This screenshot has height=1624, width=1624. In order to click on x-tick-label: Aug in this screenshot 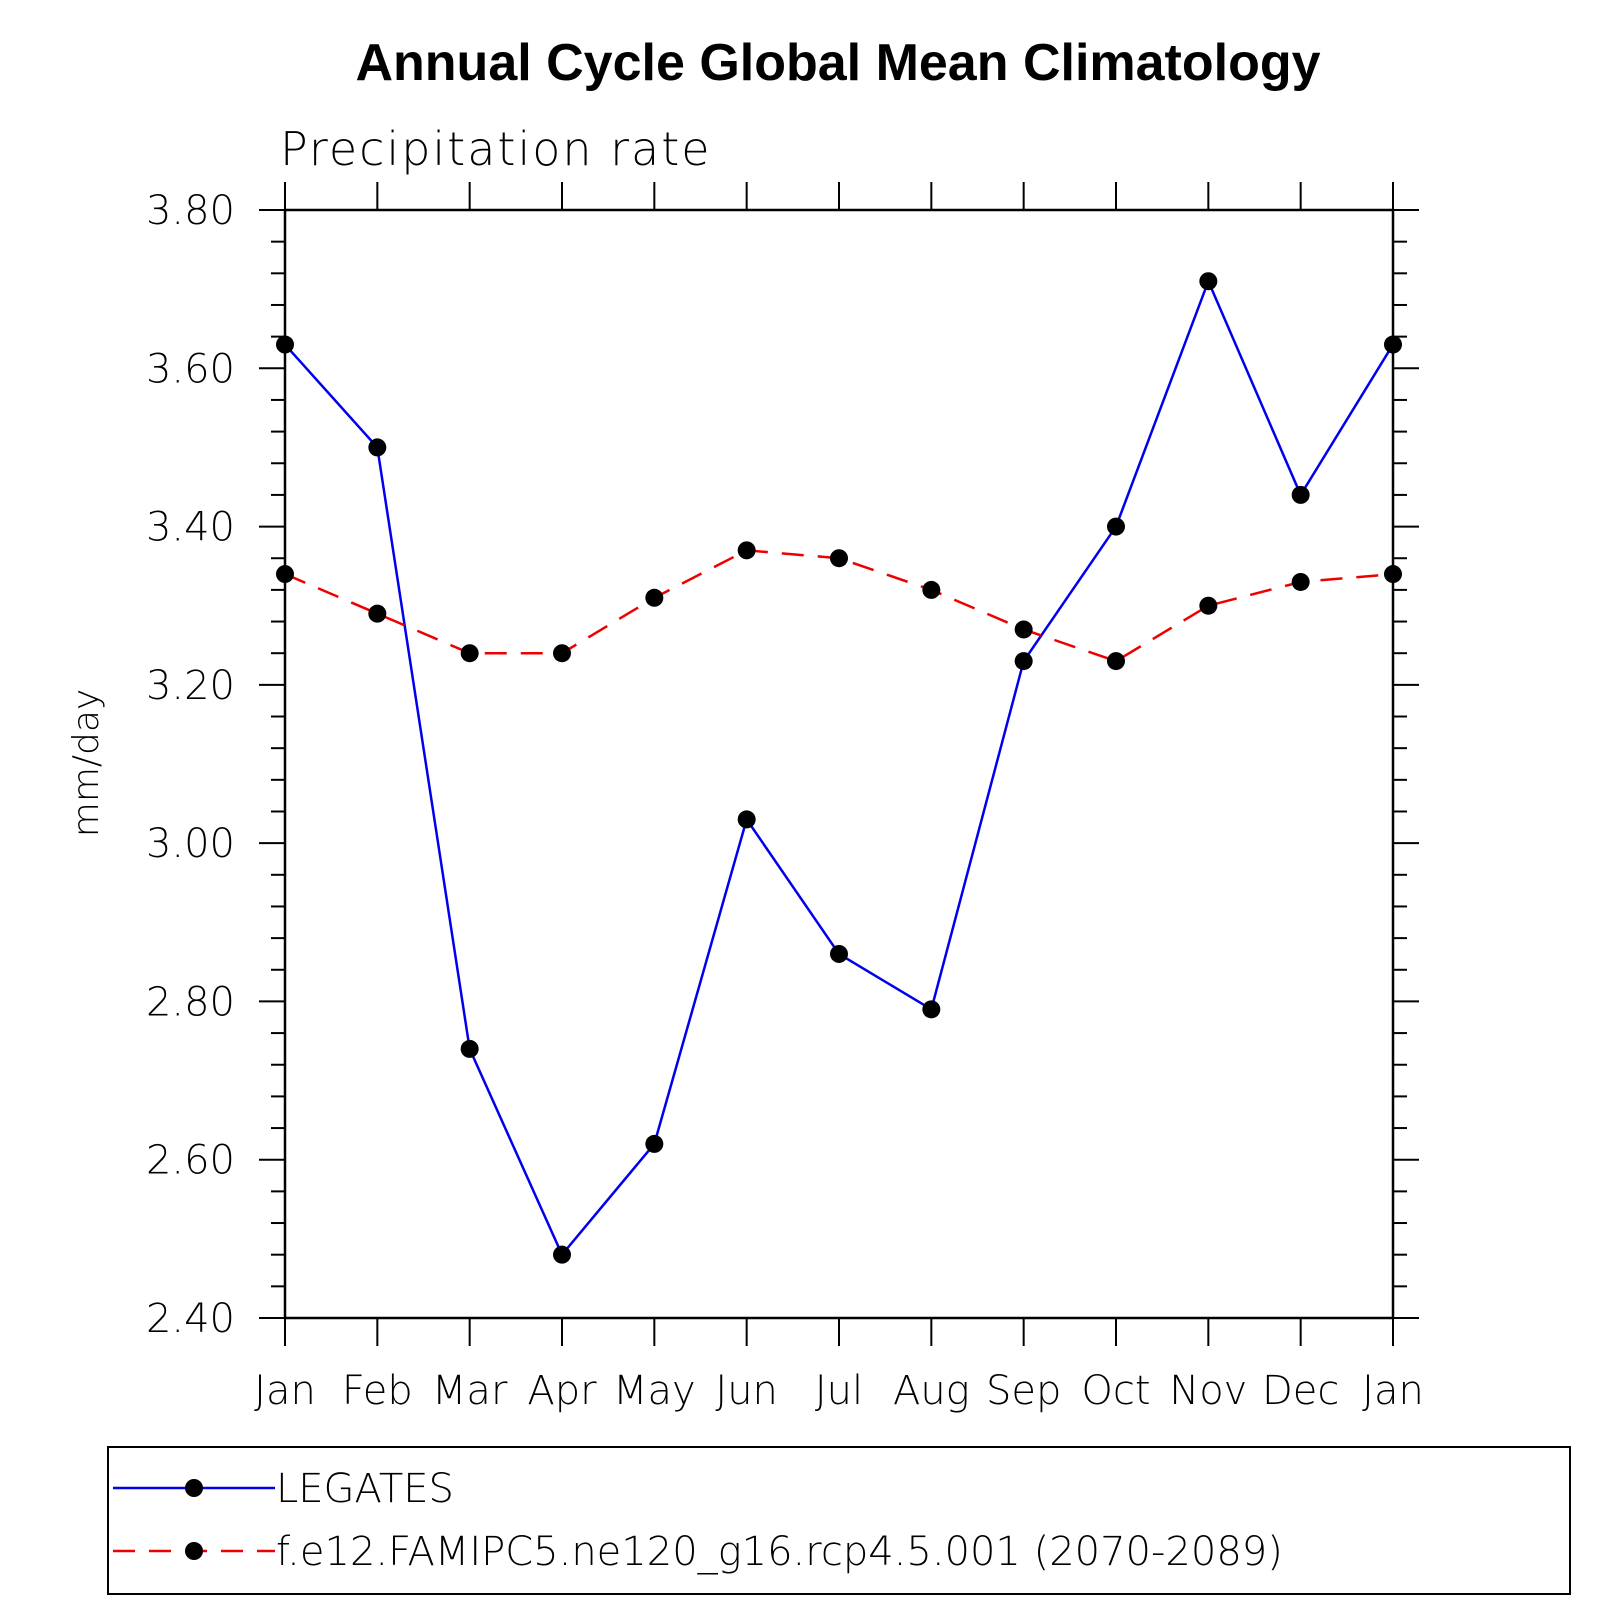, I will do `click(931, 1391)`.